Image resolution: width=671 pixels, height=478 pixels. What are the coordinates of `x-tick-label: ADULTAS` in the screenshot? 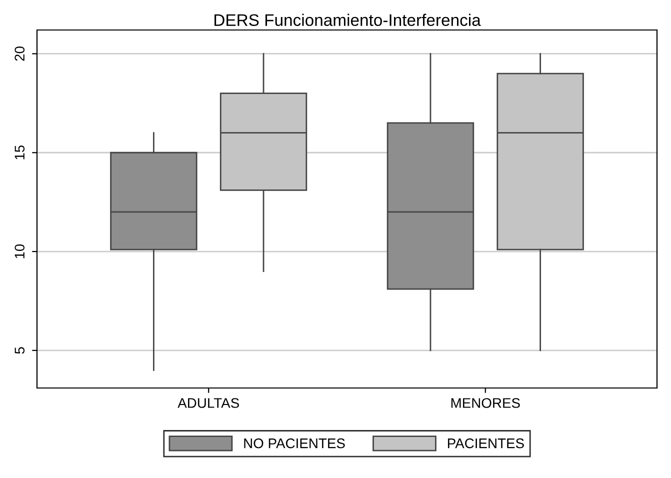 It's located at (208, 403).